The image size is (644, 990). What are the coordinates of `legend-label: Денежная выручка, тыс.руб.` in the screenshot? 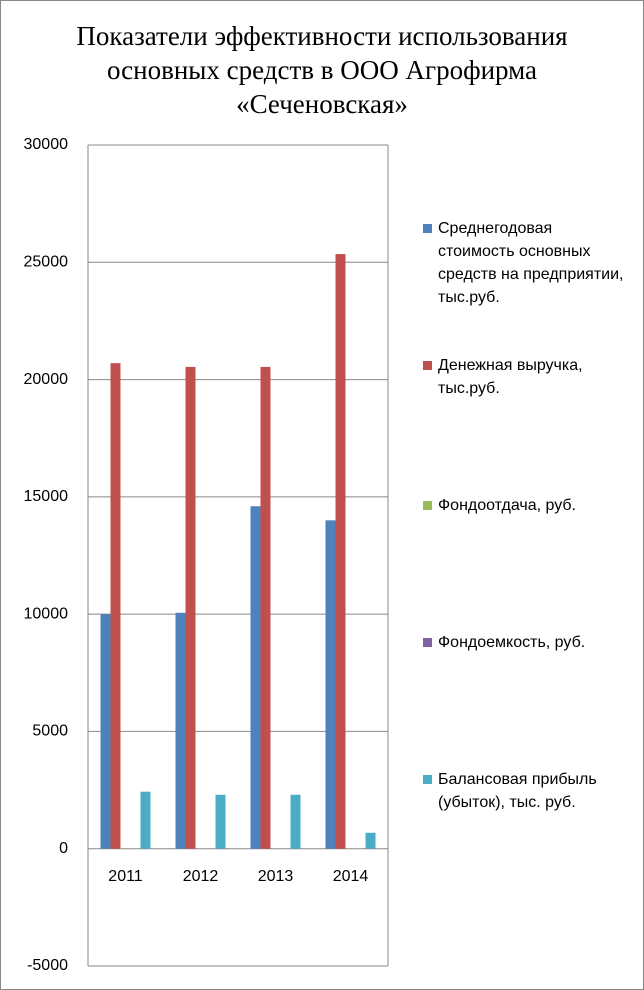 It's located at (510, 377).